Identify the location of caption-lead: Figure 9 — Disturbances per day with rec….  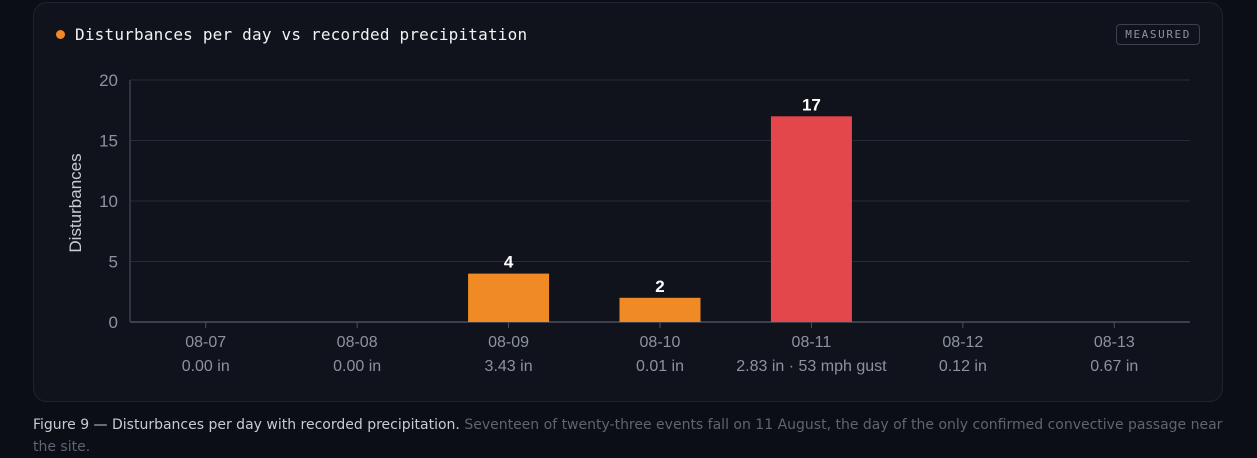
(246, 425).